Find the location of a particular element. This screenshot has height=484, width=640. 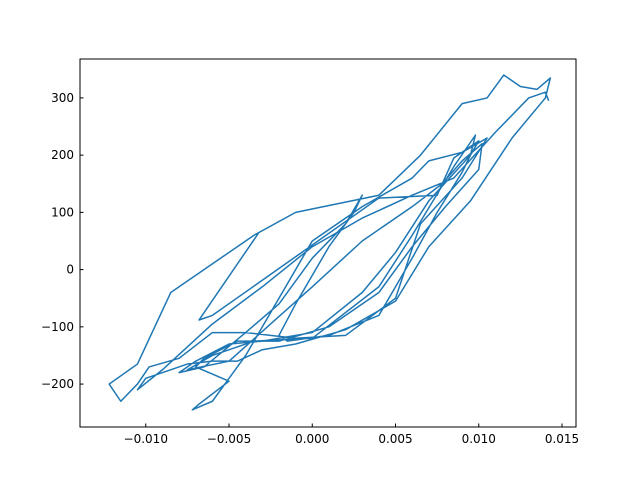

x-tick-label: 0.005 is located at coordinates (395, 439).